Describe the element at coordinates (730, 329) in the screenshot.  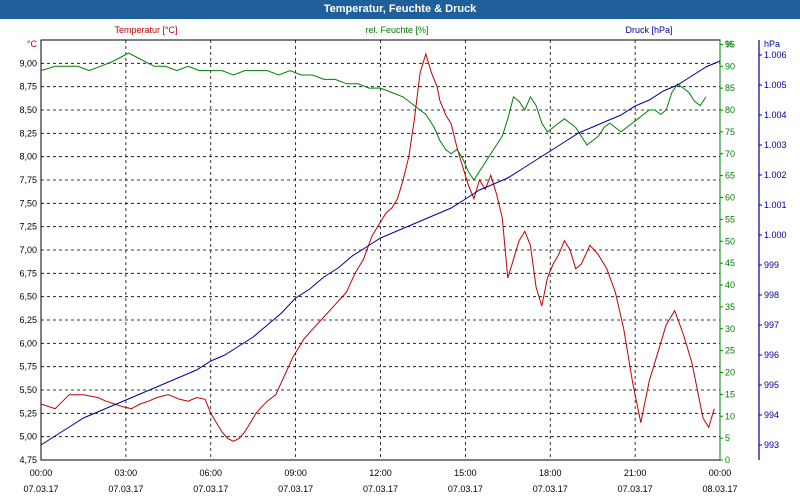
I see `humidity-tick-label: 30` at that location.